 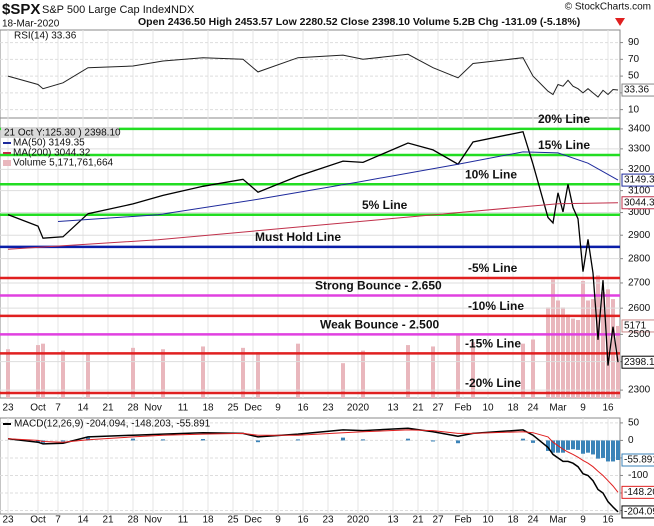 What do you see at coordinates (558, 520) in the screenshot?
I see `x-tick-label: Mar` at bounding box center [558, 520].